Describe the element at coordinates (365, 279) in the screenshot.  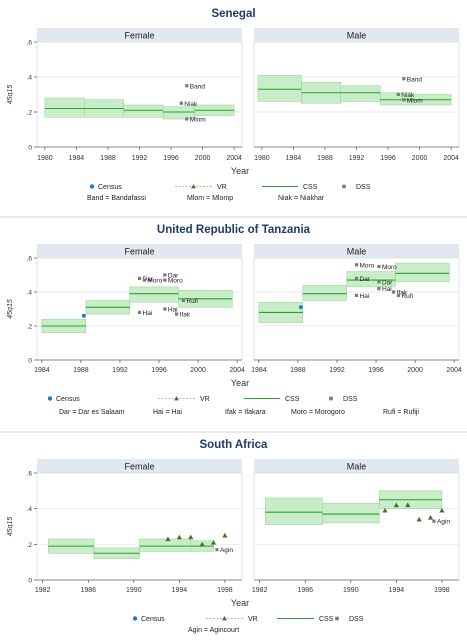
I see `dss-label: Dar` at that location.